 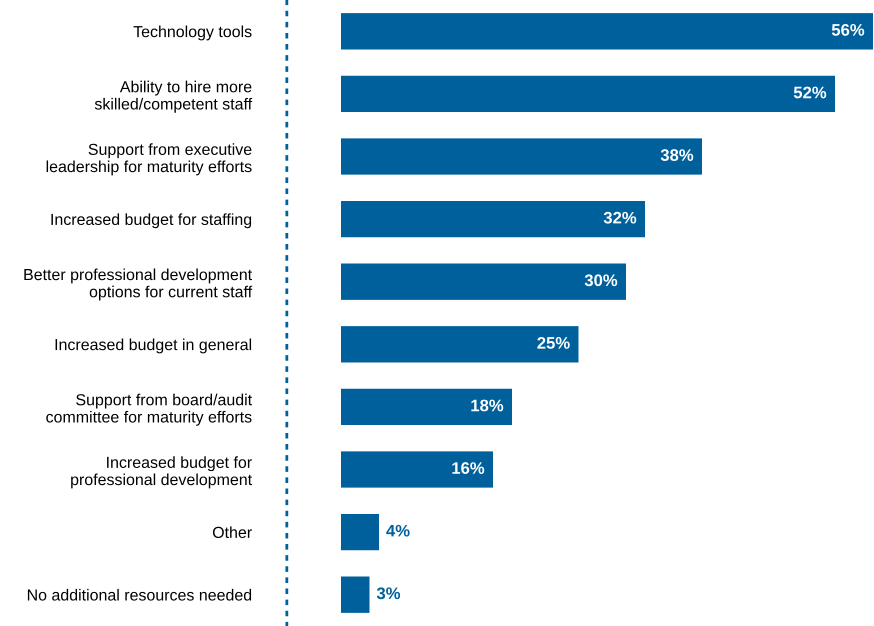 I want to click on y-tick-label: Better professional development options for current staff, so click(x=138, y=284).